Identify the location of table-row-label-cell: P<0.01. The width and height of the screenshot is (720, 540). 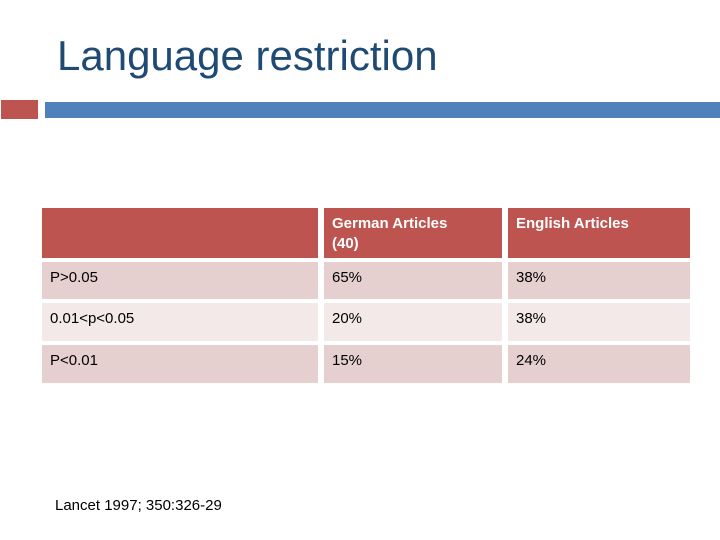
(180, 364).